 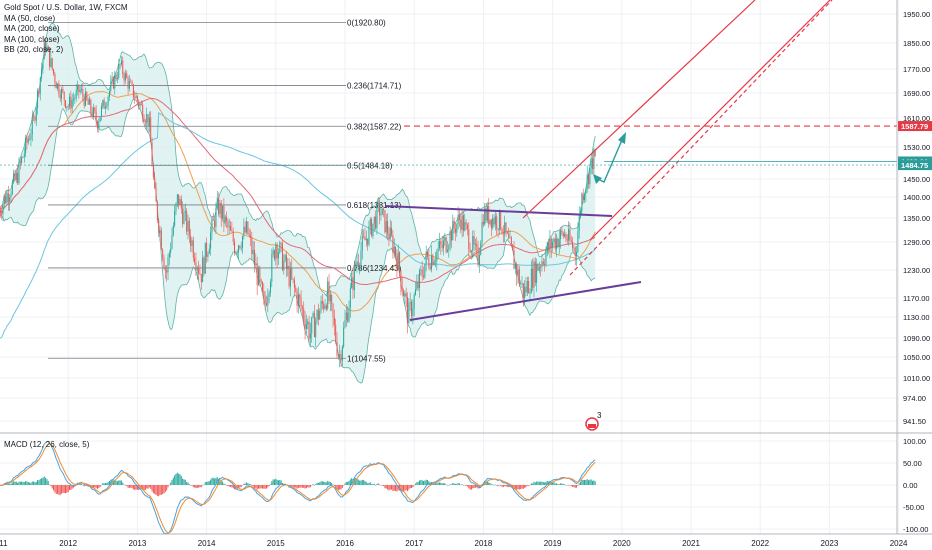 I want to click on time-tick-label: 2021, so click(x=691, y=543).